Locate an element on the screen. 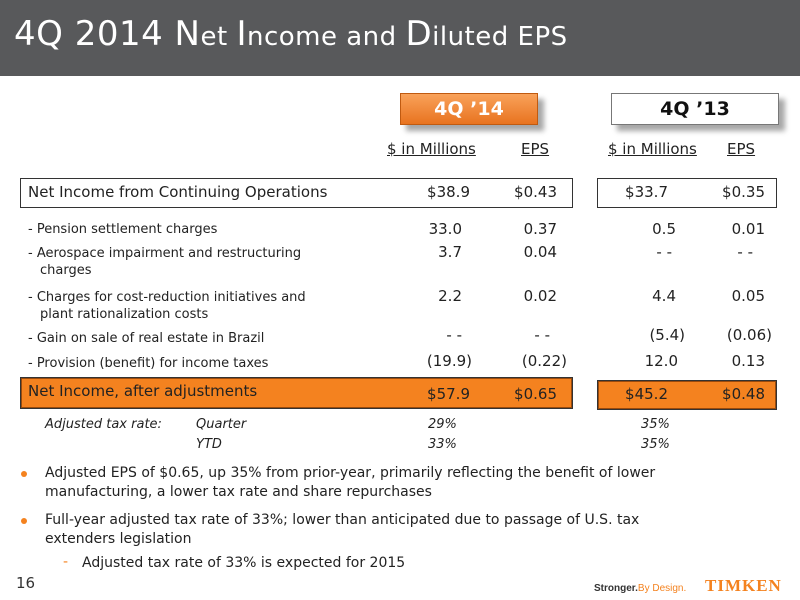 This screenshot has width=800, height=600. slide-title: 4Q 2014 Net Income and Diluted EPS is located at coordinates (291, 34).